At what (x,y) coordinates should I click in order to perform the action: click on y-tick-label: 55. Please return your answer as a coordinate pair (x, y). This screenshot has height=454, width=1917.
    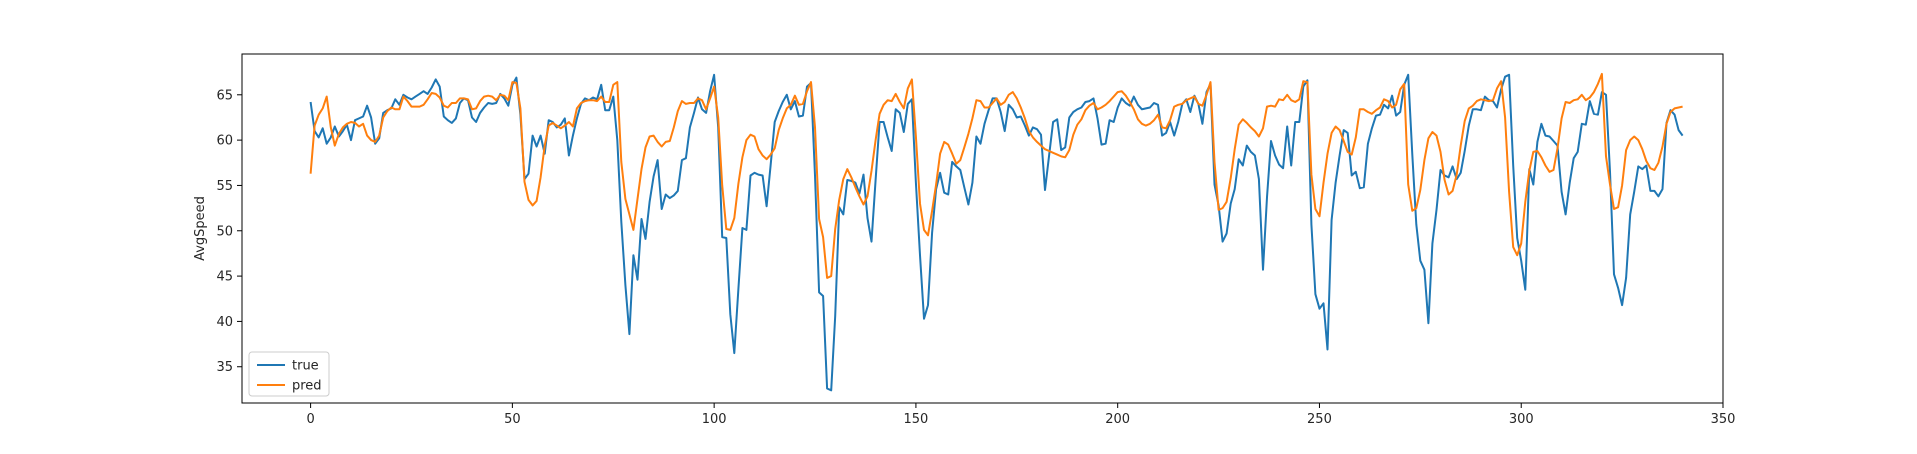
    Looking at the image, I should click on (224, 186).